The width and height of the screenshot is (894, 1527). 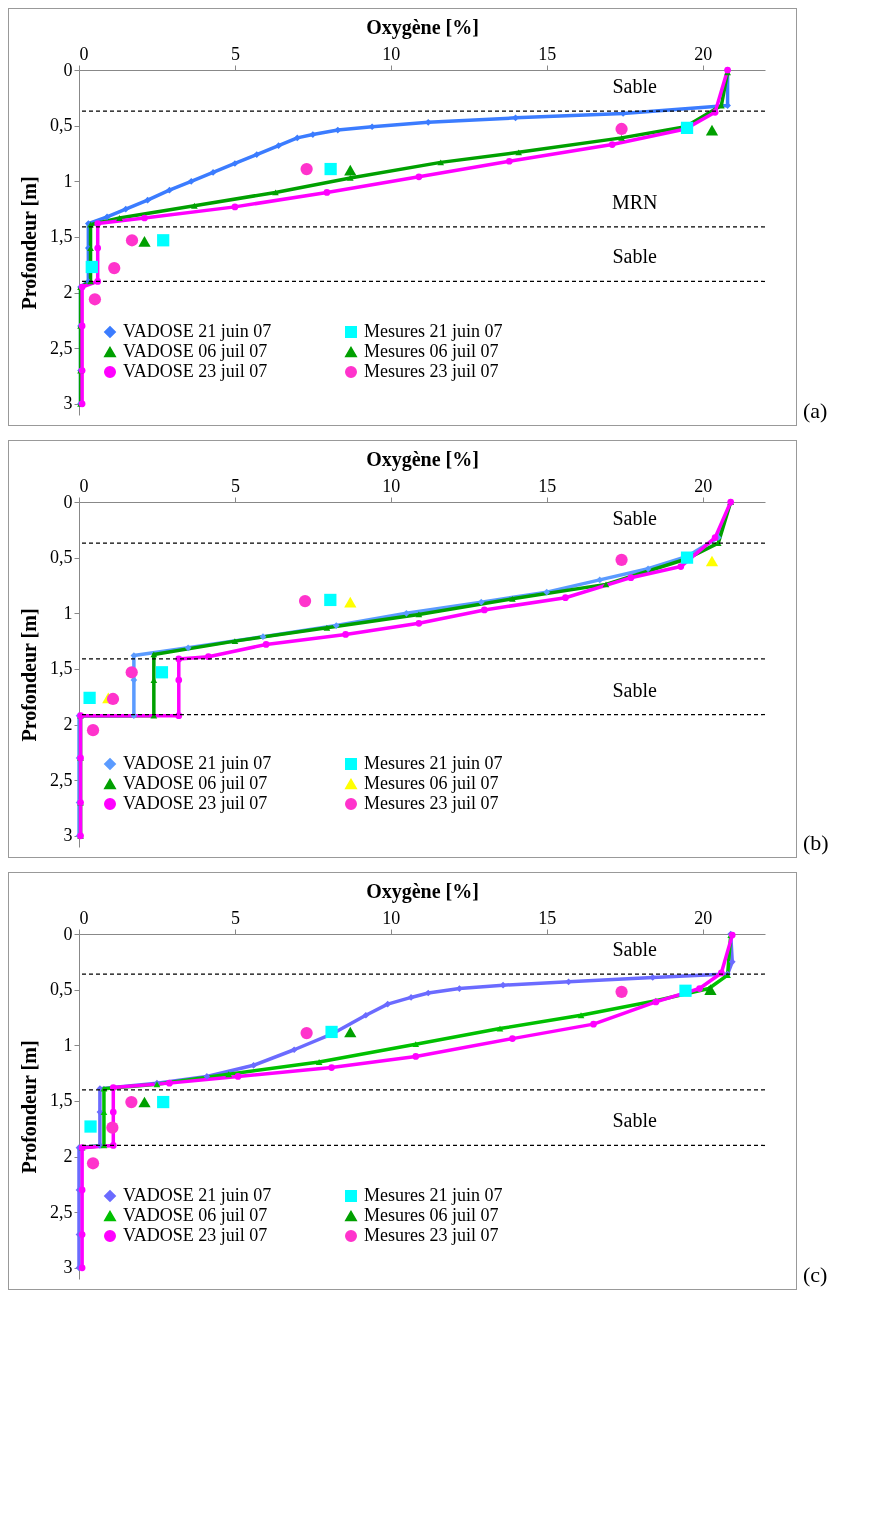 What do you see at coordinates (816, 843) in the screenshot?
I see `text: (b)` at bounding box center [816, 843].